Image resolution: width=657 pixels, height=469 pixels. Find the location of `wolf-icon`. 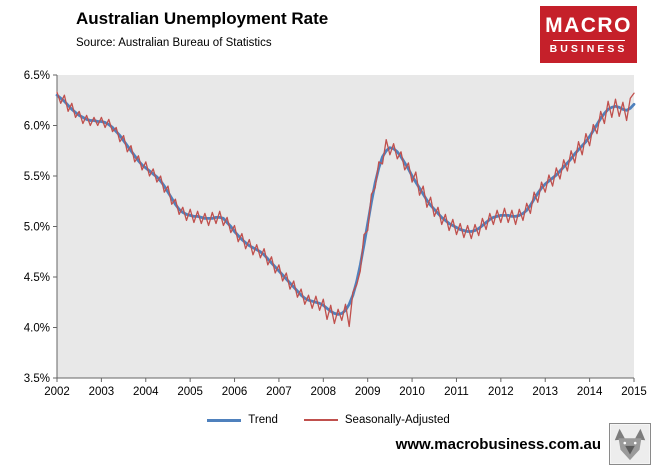

wolf-icon is located at coordinates (630, 444).